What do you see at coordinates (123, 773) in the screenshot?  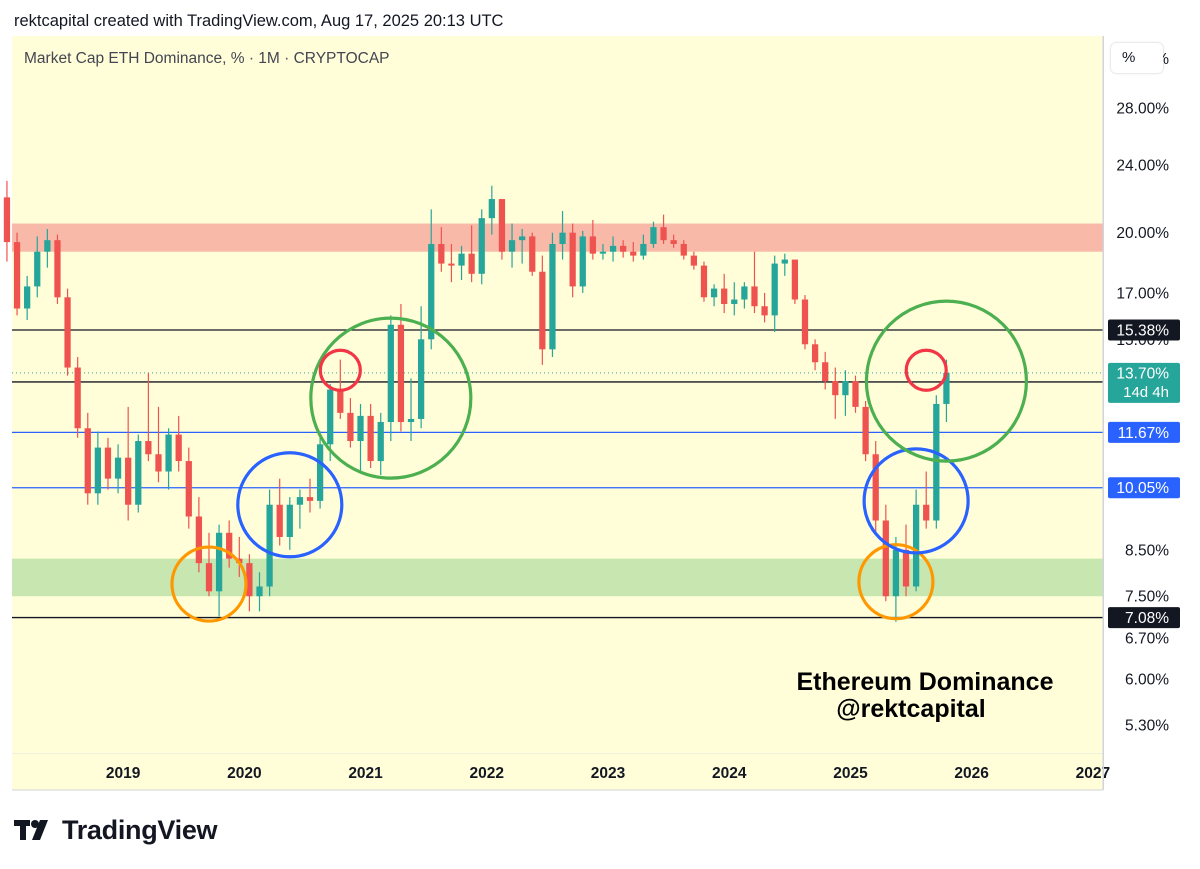 I see `x-tick-label: 2019` at bounding box center [123, 773].